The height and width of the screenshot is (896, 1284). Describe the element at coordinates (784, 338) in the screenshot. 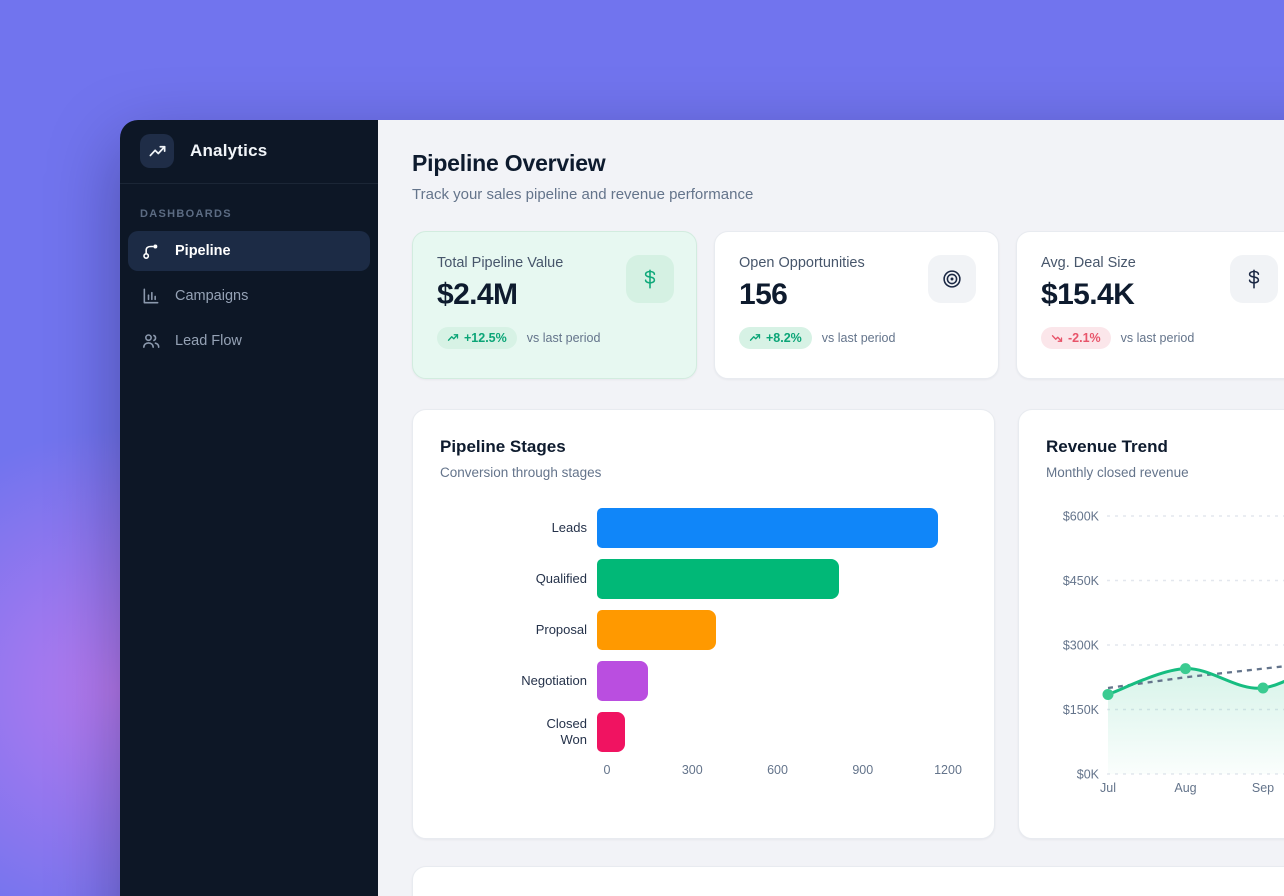

I see `delta-value: +8.2%` at that location.